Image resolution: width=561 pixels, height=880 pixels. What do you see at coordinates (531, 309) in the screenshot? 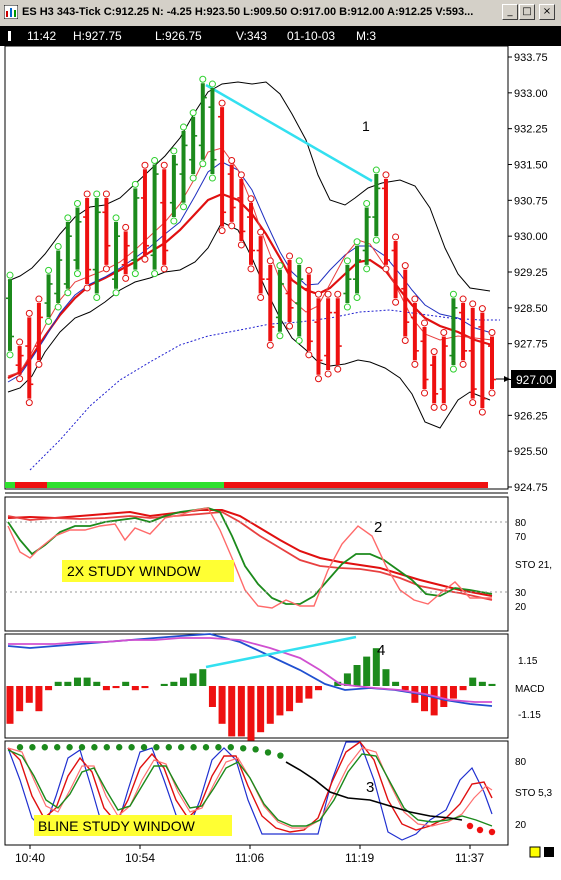
I see `price-tick-label: 928.50` at bounding box center [531, 309].